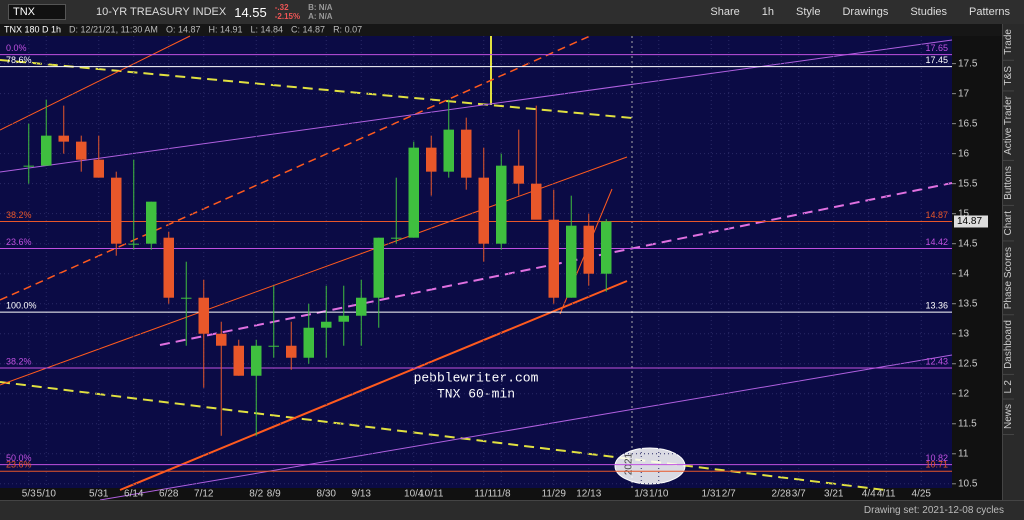  I want to click on toolbar-button: Style, so click(808, 12).